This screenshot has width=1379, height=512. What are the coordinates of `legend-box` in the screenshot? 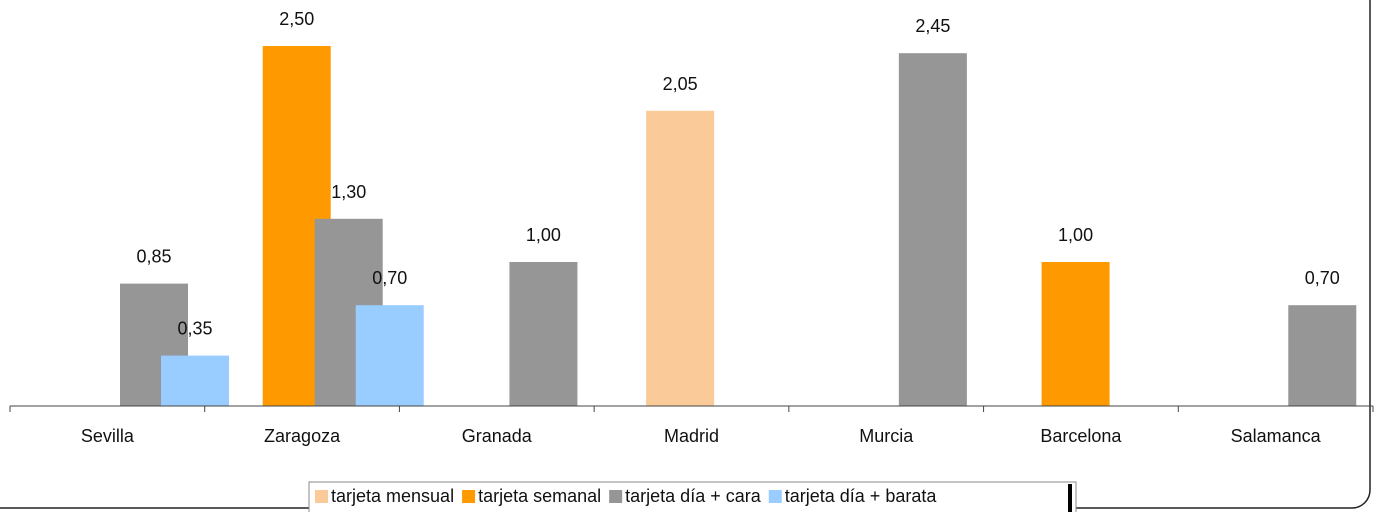 It's located at (692, 496).